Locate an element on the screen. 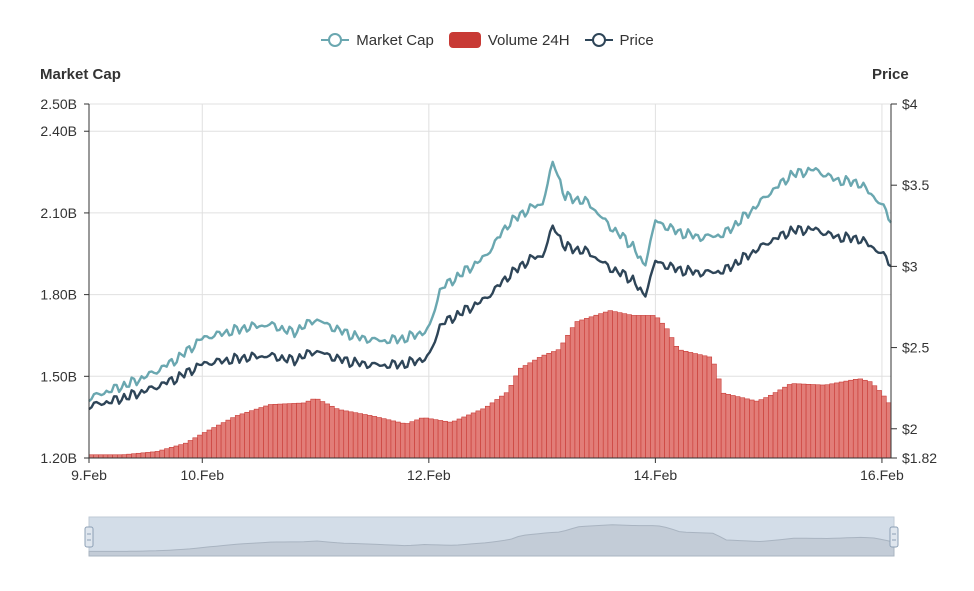 The width and height of the screenshot is (974, 591). legend-item-price: Price is located at coordinates (619, 40).